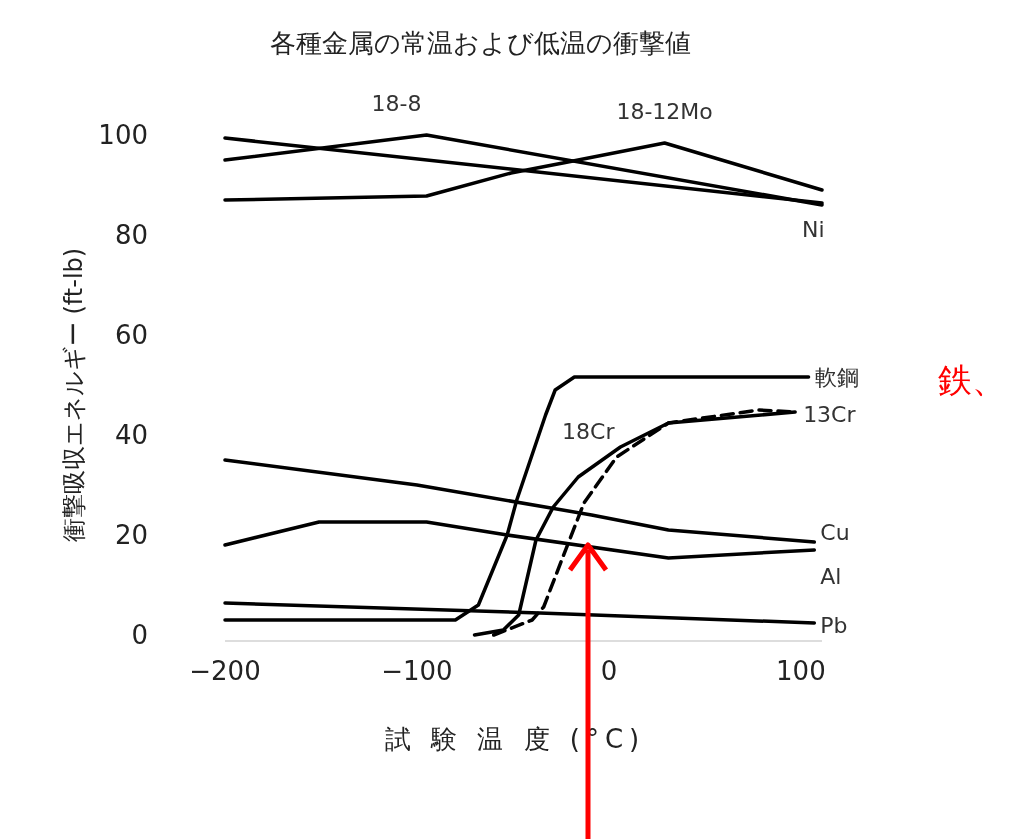 This screenshot has width=1019, height=839. I want to click on series-label: 13Cr, so click(830, 414).